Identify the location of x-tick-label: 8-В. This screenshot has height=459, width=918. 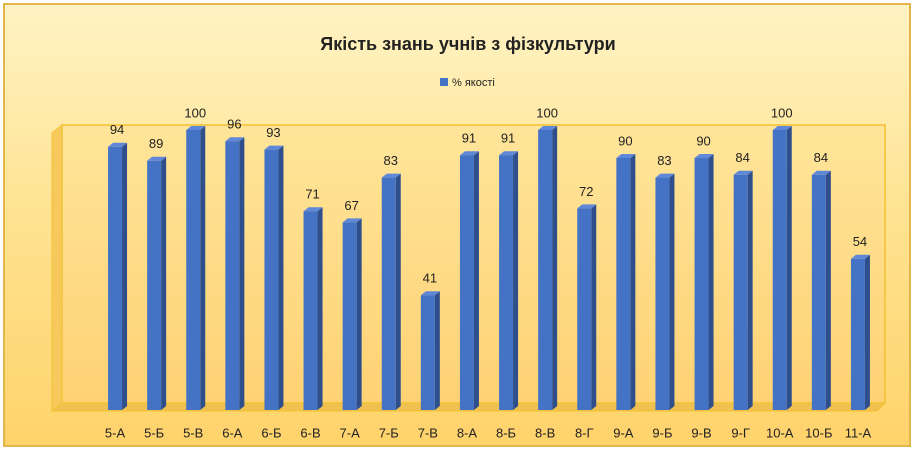
(545, 432).